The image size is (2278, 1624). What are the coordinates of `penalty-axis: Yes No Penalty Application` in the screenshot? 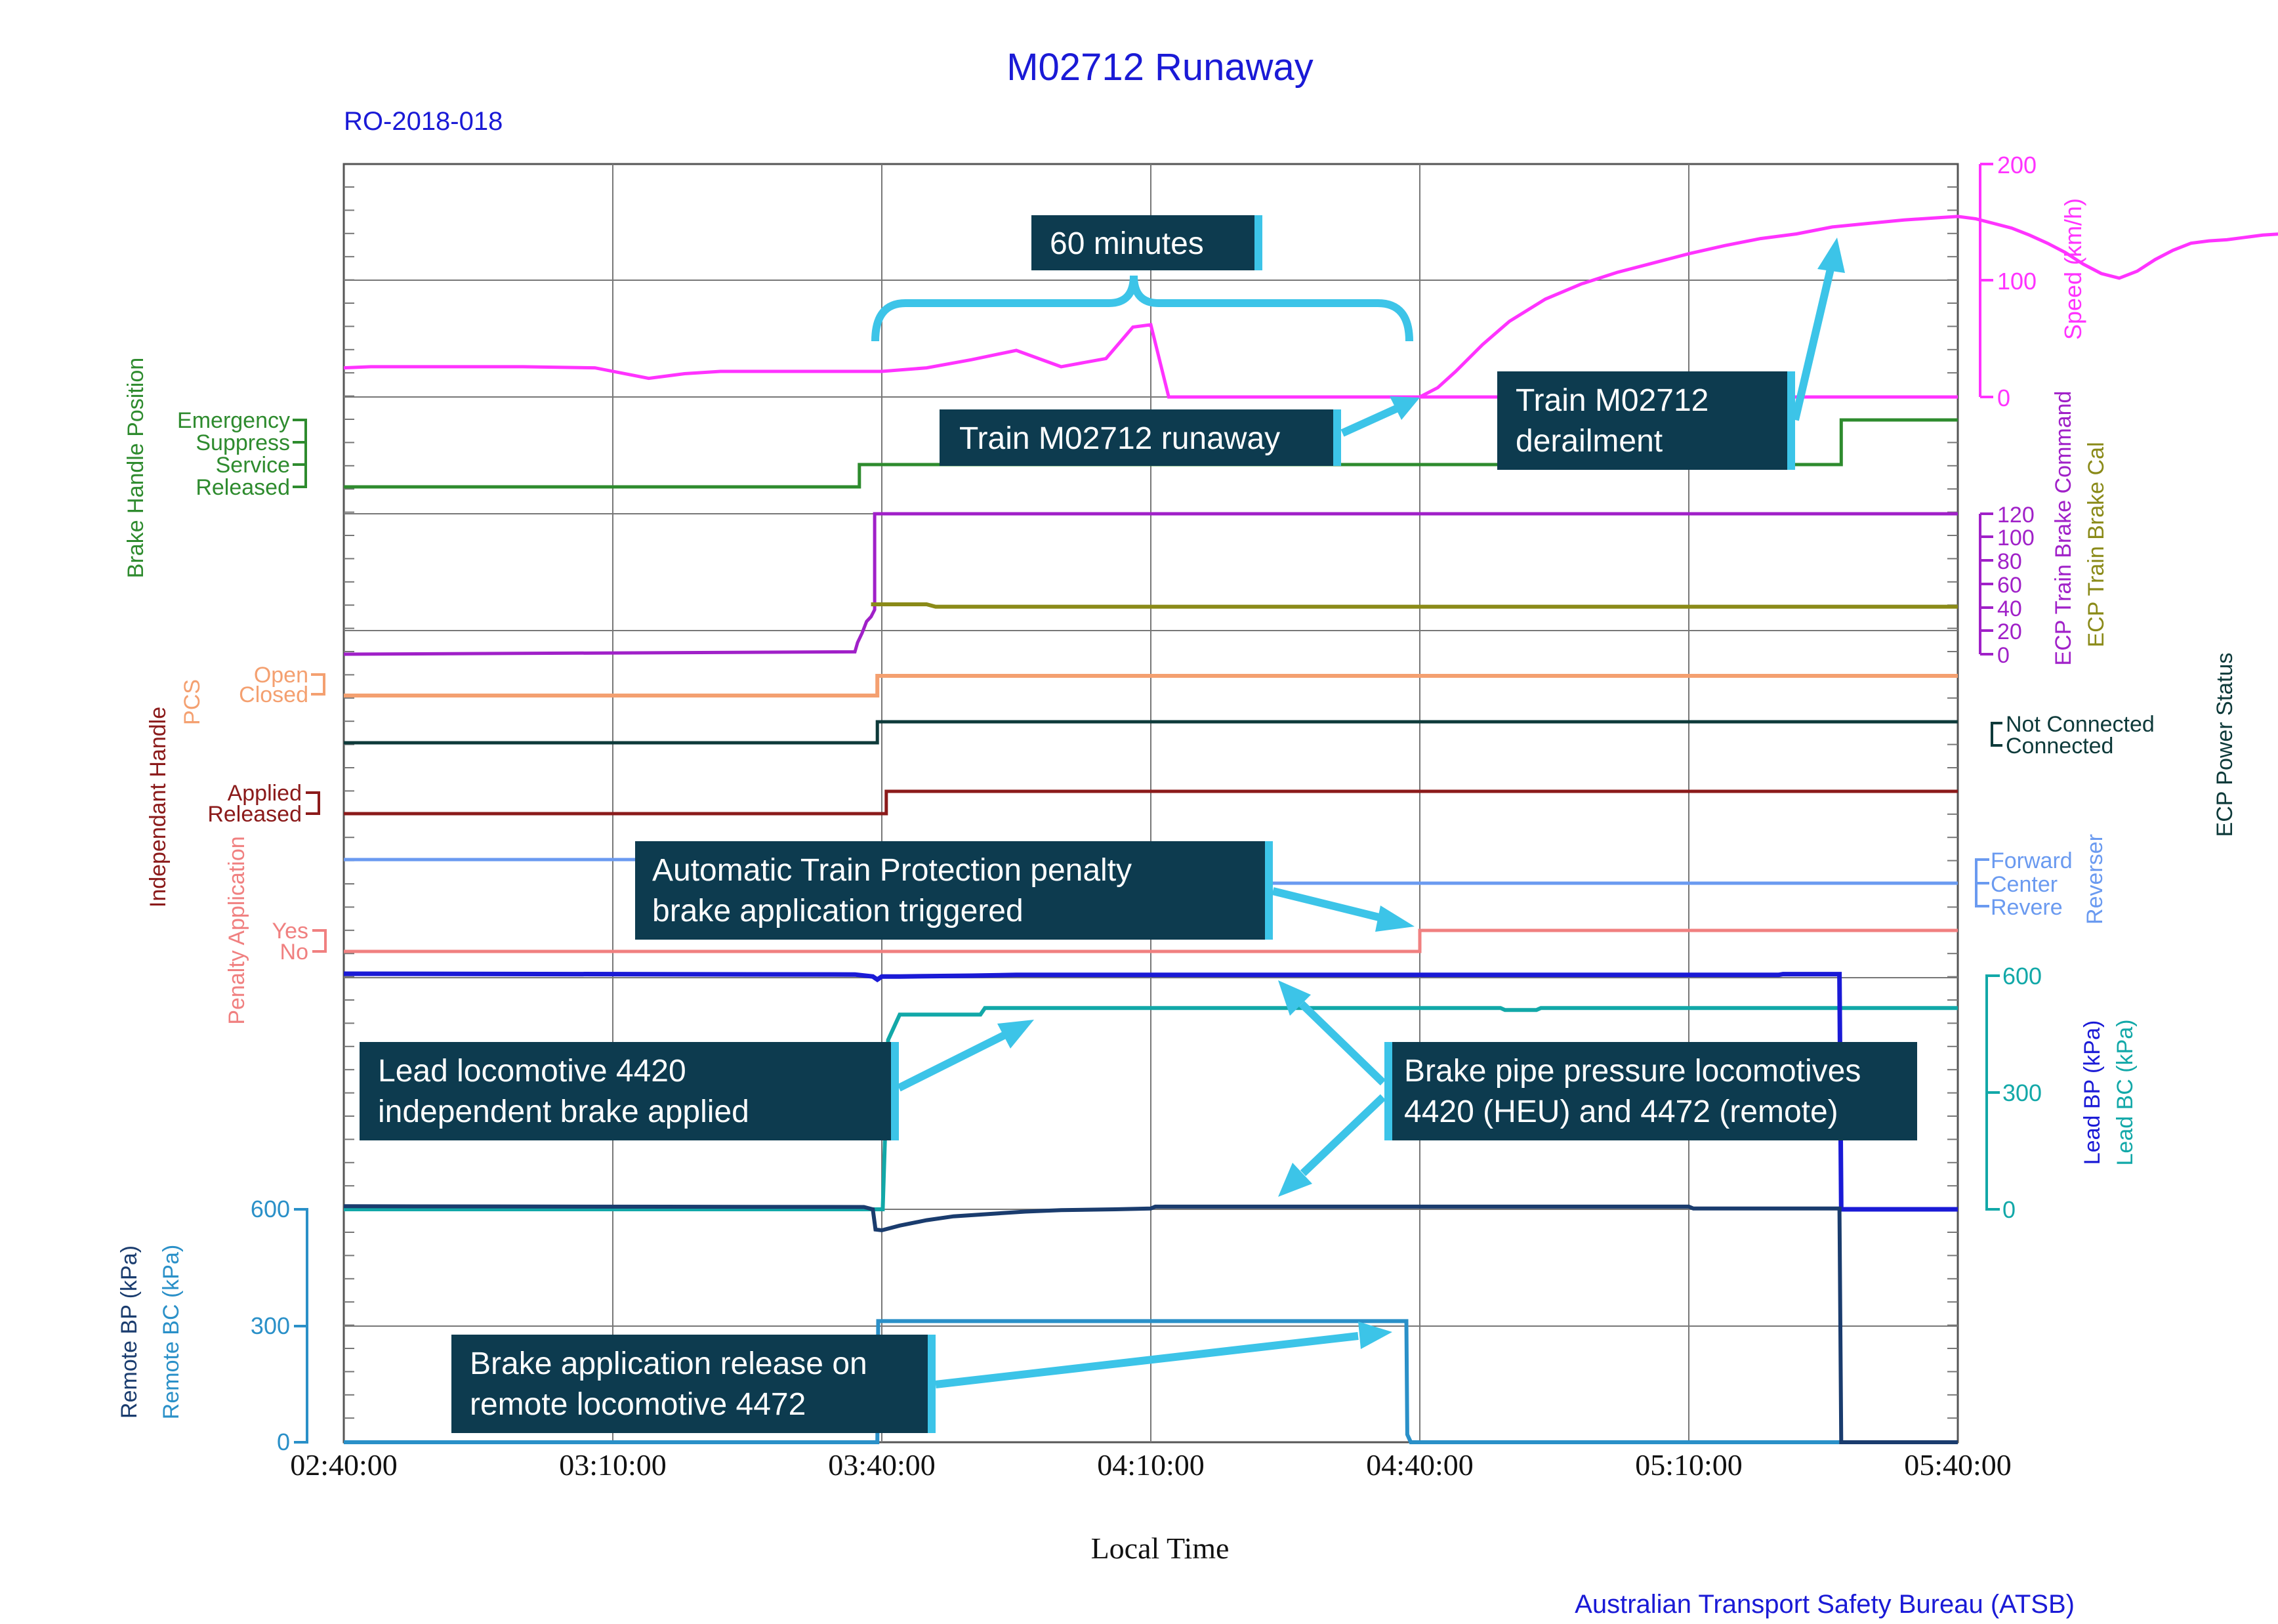 It's located at (275, 931).